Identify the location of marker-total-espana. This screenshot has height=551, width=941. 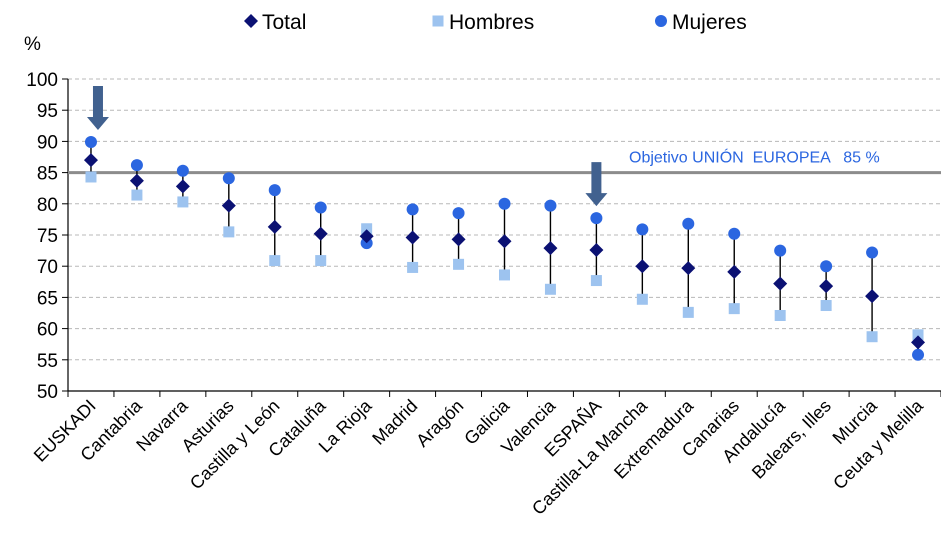
(596, 249).